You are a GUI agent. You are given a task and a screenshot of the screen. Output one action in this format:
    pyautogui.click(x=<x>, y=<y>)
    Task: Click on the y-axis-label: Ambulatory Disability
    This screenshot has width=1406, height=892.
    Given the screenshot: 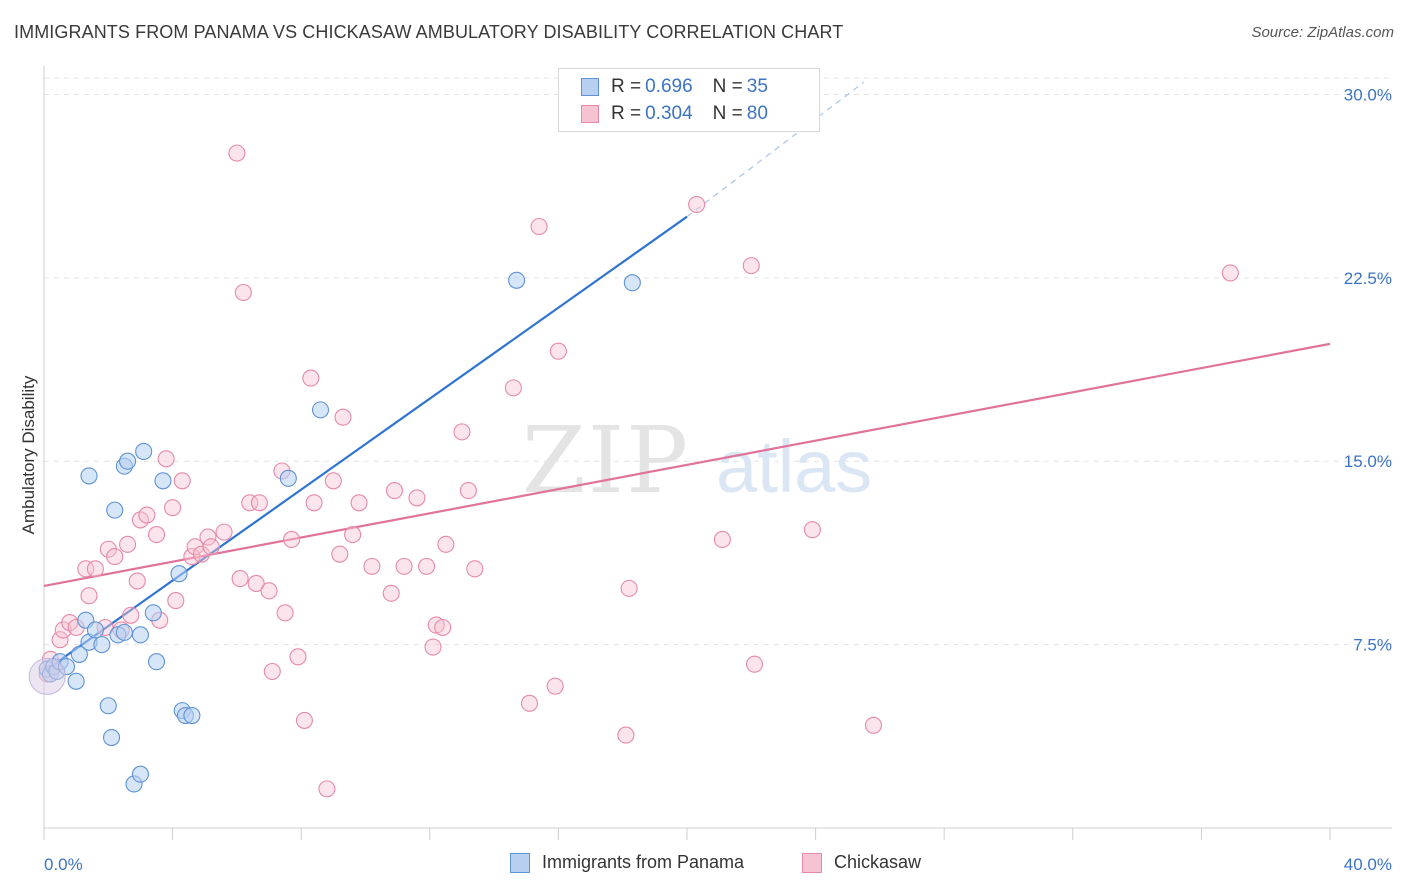 What is the action you would take?
    pyautogui.click(x=28, y=454)
    